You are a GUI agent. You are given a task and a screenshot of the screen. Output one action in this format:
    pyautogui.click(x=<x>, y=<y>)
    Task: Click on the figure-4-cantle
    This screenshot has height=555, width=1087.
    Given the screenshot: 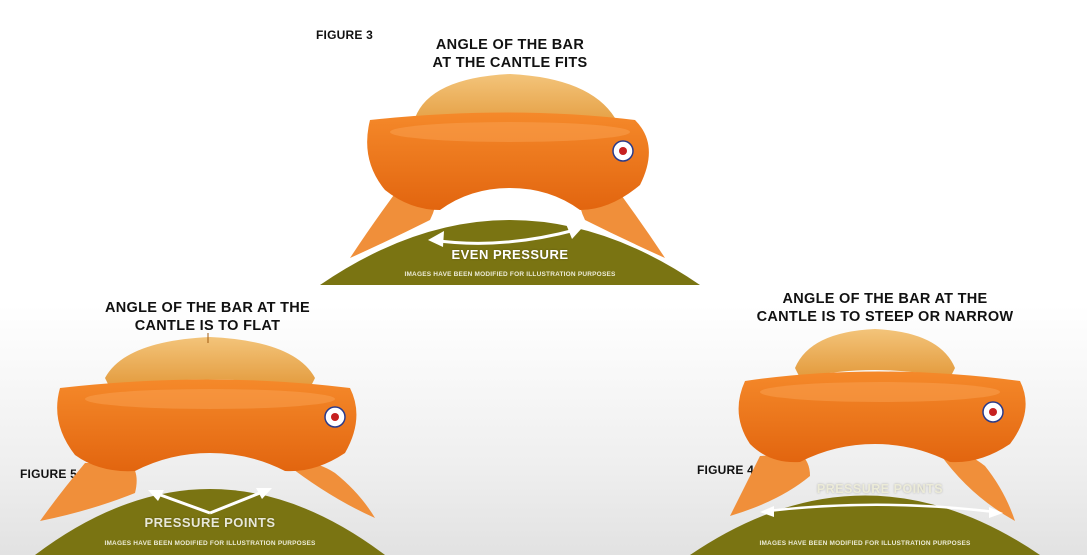 What is the action you would take?
    pyautogui.click(x=875, y=353)
    